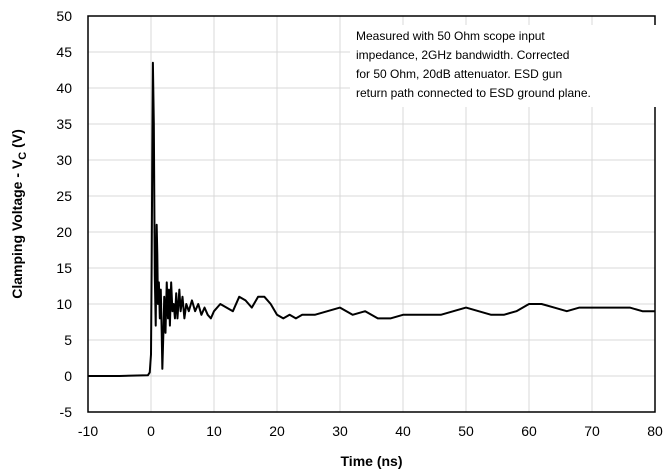  I want to click on x-tick-label: 50, so click(466, 431).